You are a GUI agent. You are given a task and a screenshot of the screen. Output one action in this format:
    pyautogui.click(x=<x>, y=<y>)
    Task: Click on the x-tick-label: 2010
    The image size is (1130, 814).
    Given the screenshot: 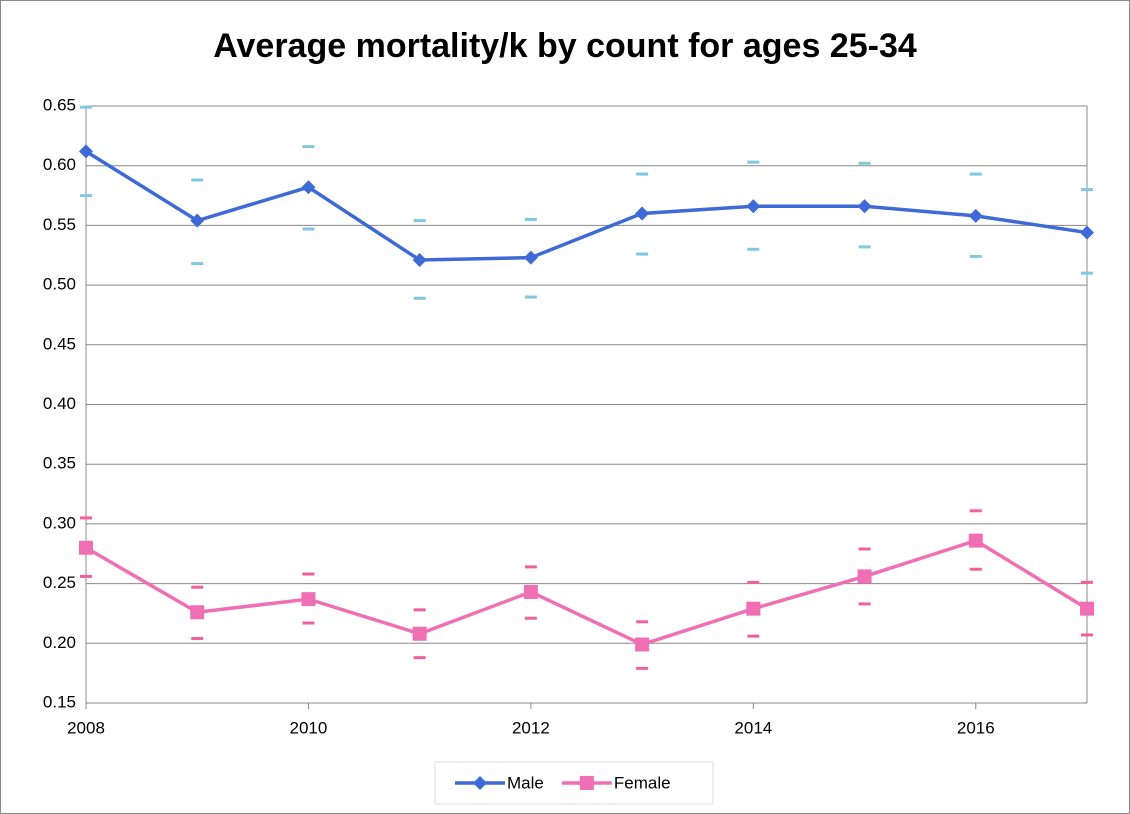 What is the action you would take?
    pyautogui.click(x=309, y=727)
    